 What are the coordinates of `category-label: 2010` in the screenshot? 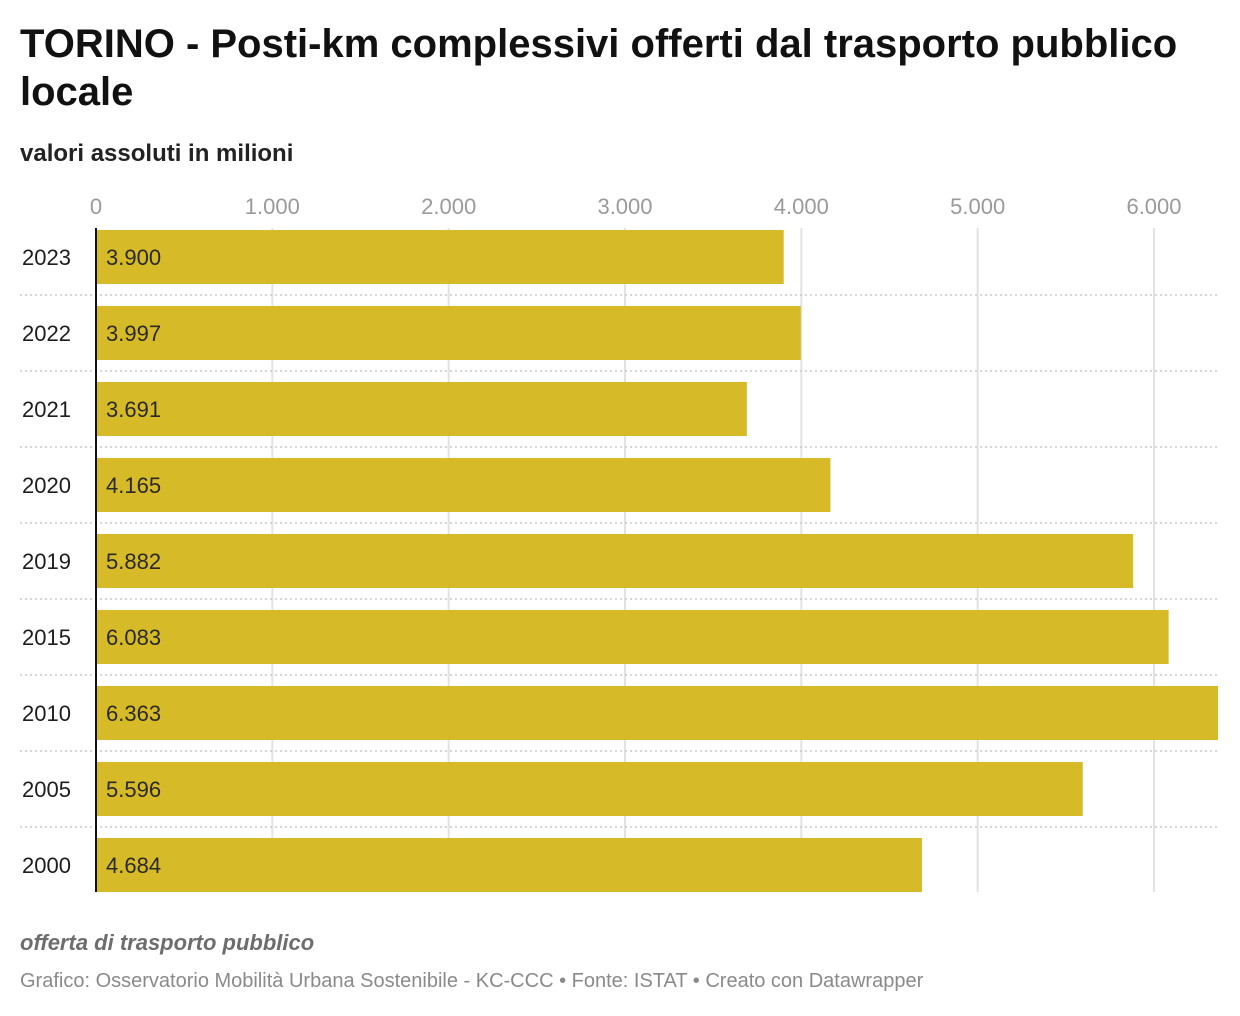 It's located at (46, 713).